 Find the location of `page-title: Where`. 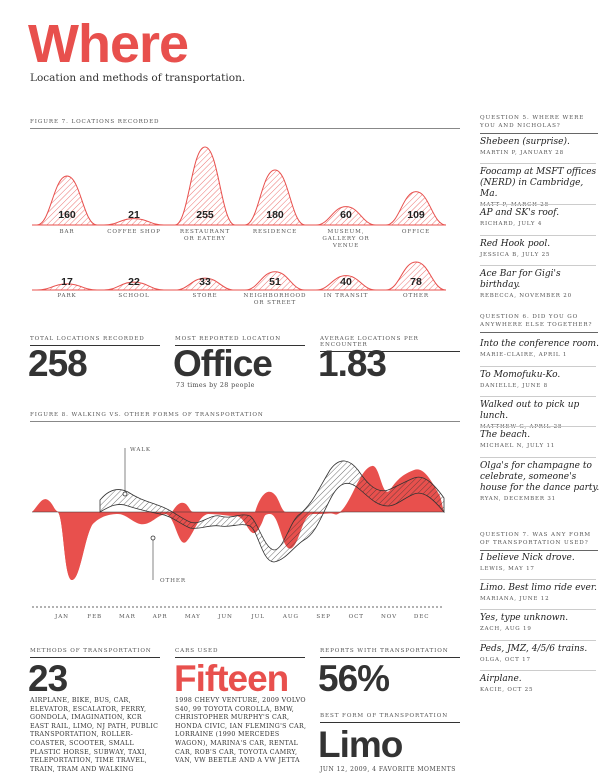

page-title: Where is located at coordinates (108, 44).